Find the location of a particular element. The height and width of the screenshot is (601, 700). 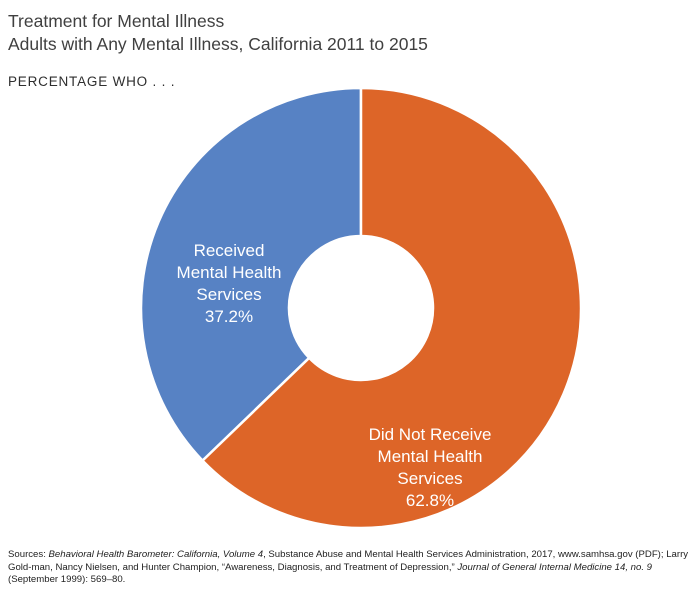

chart-title: Treatment for Mental Illness is located at coordinates (116, 21).